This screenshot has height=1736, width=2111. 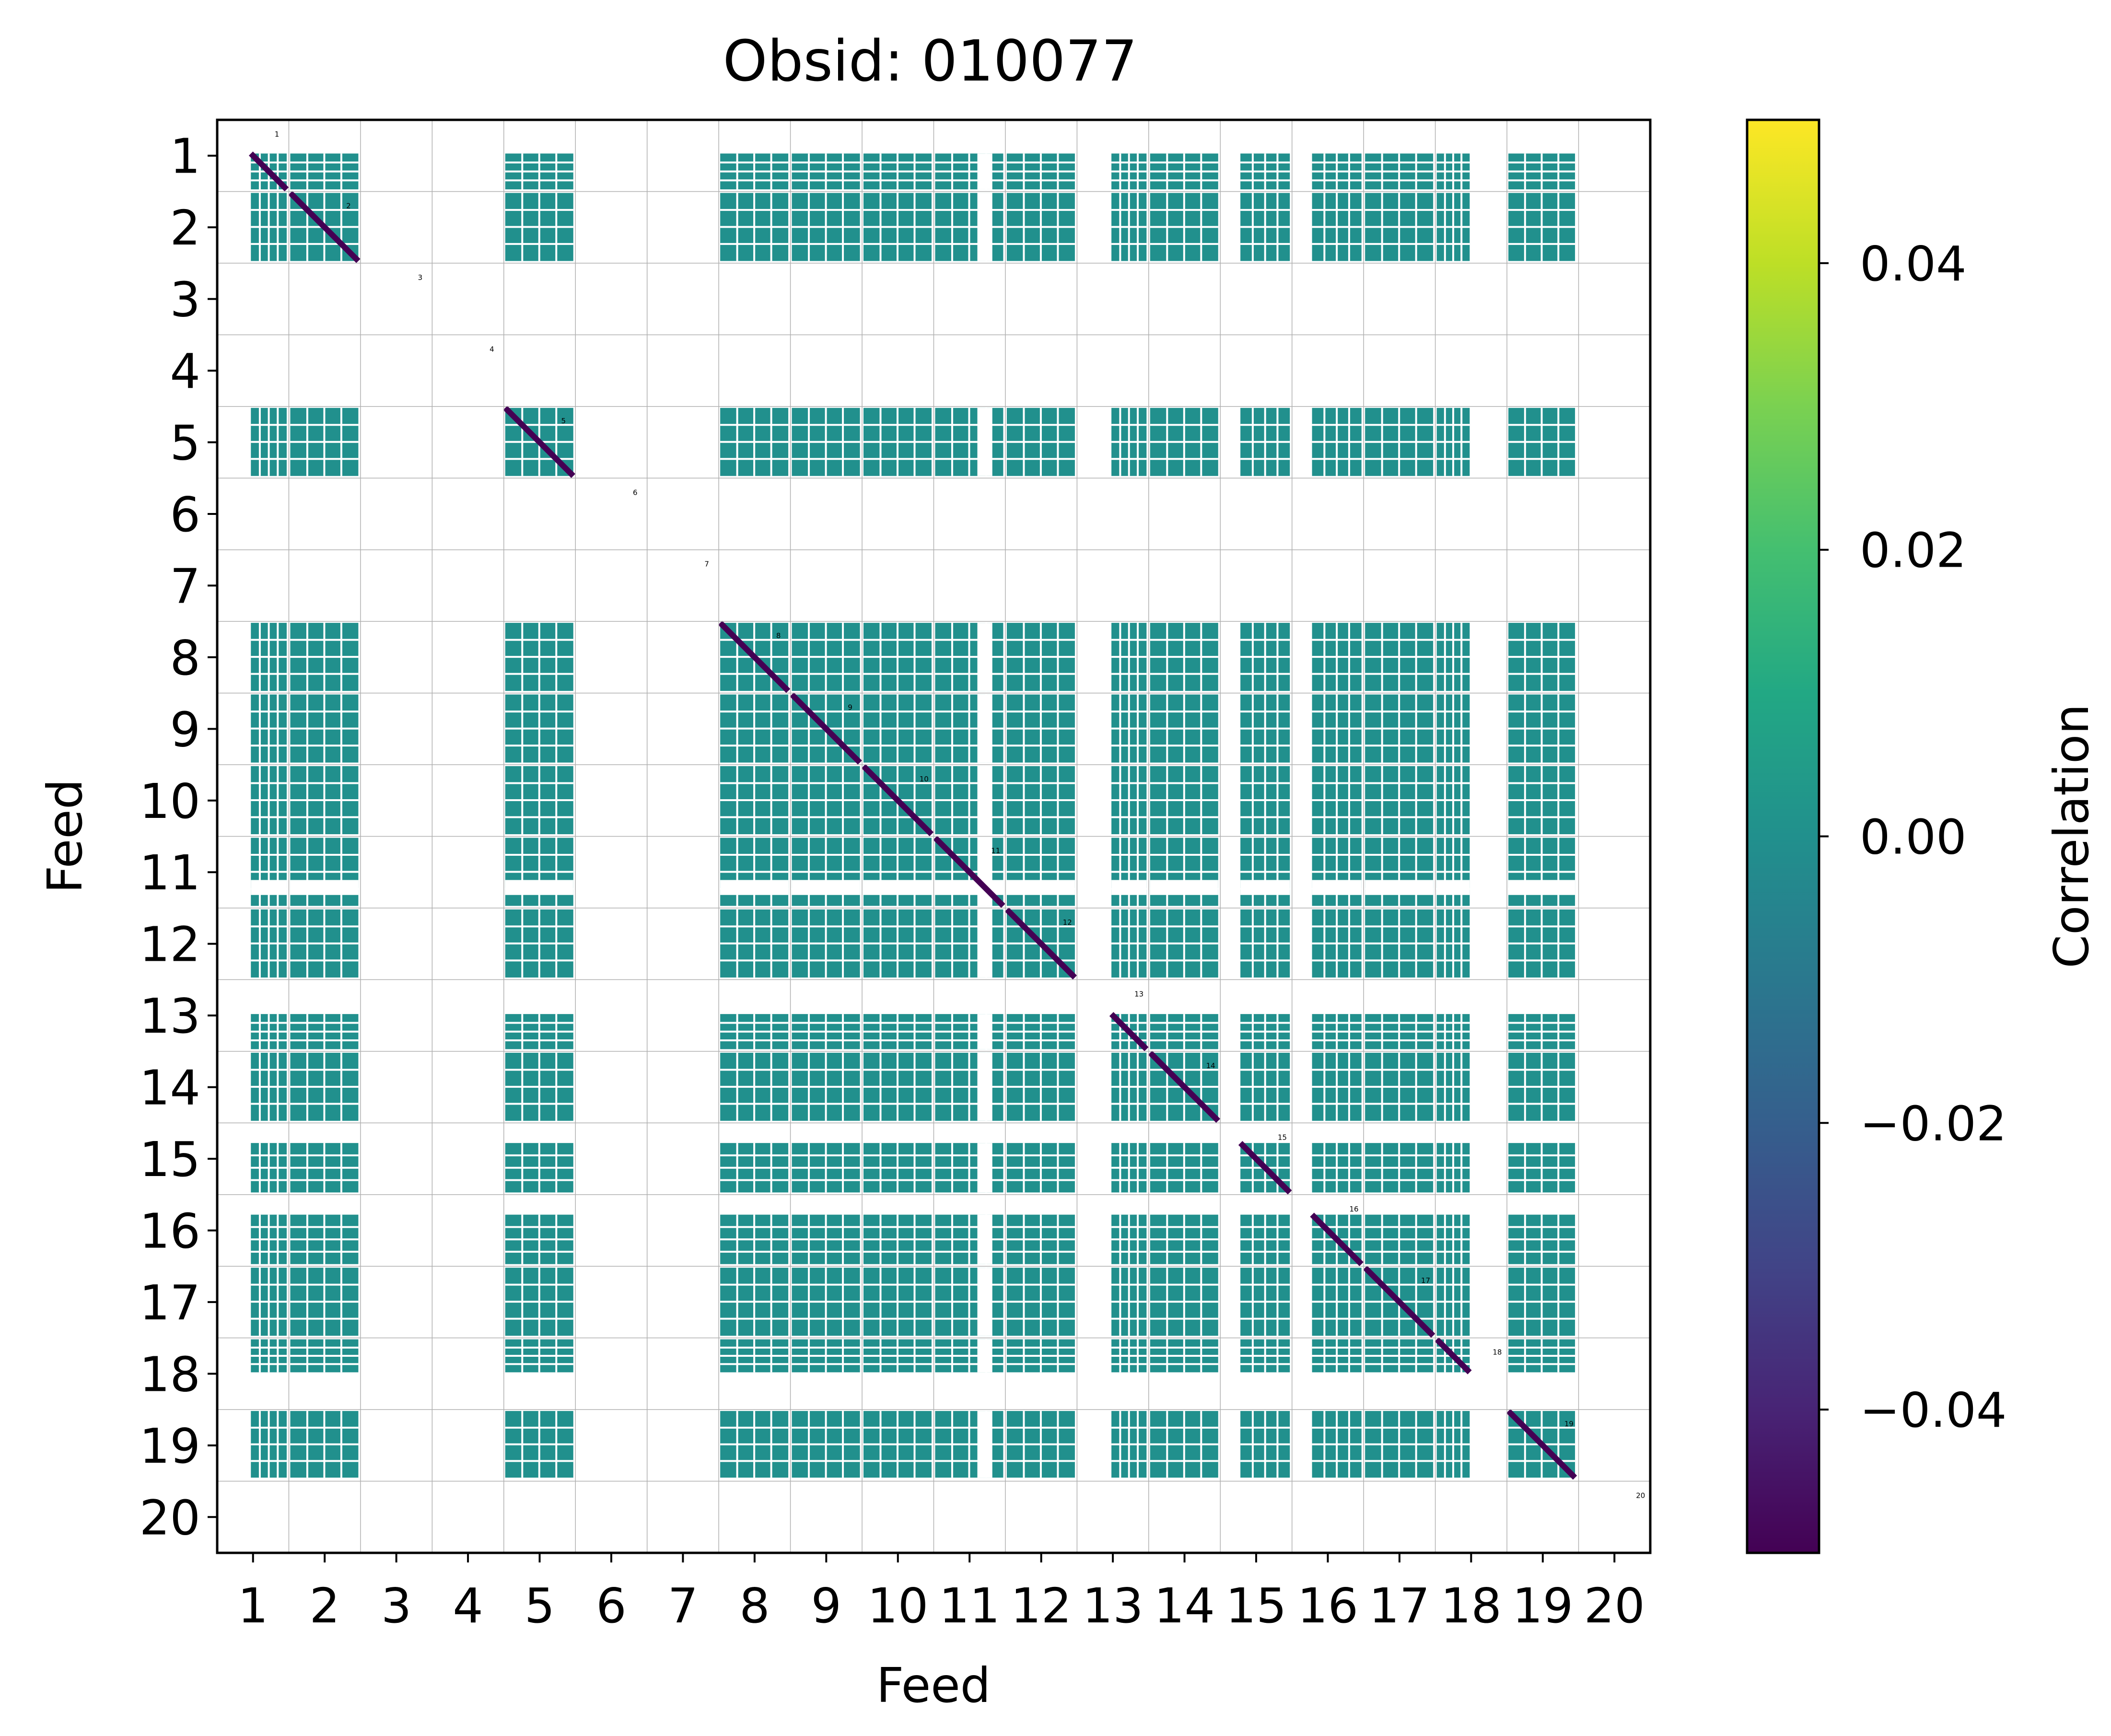 I want to click on y-tick-label: 9, so click(x=185, y=729).